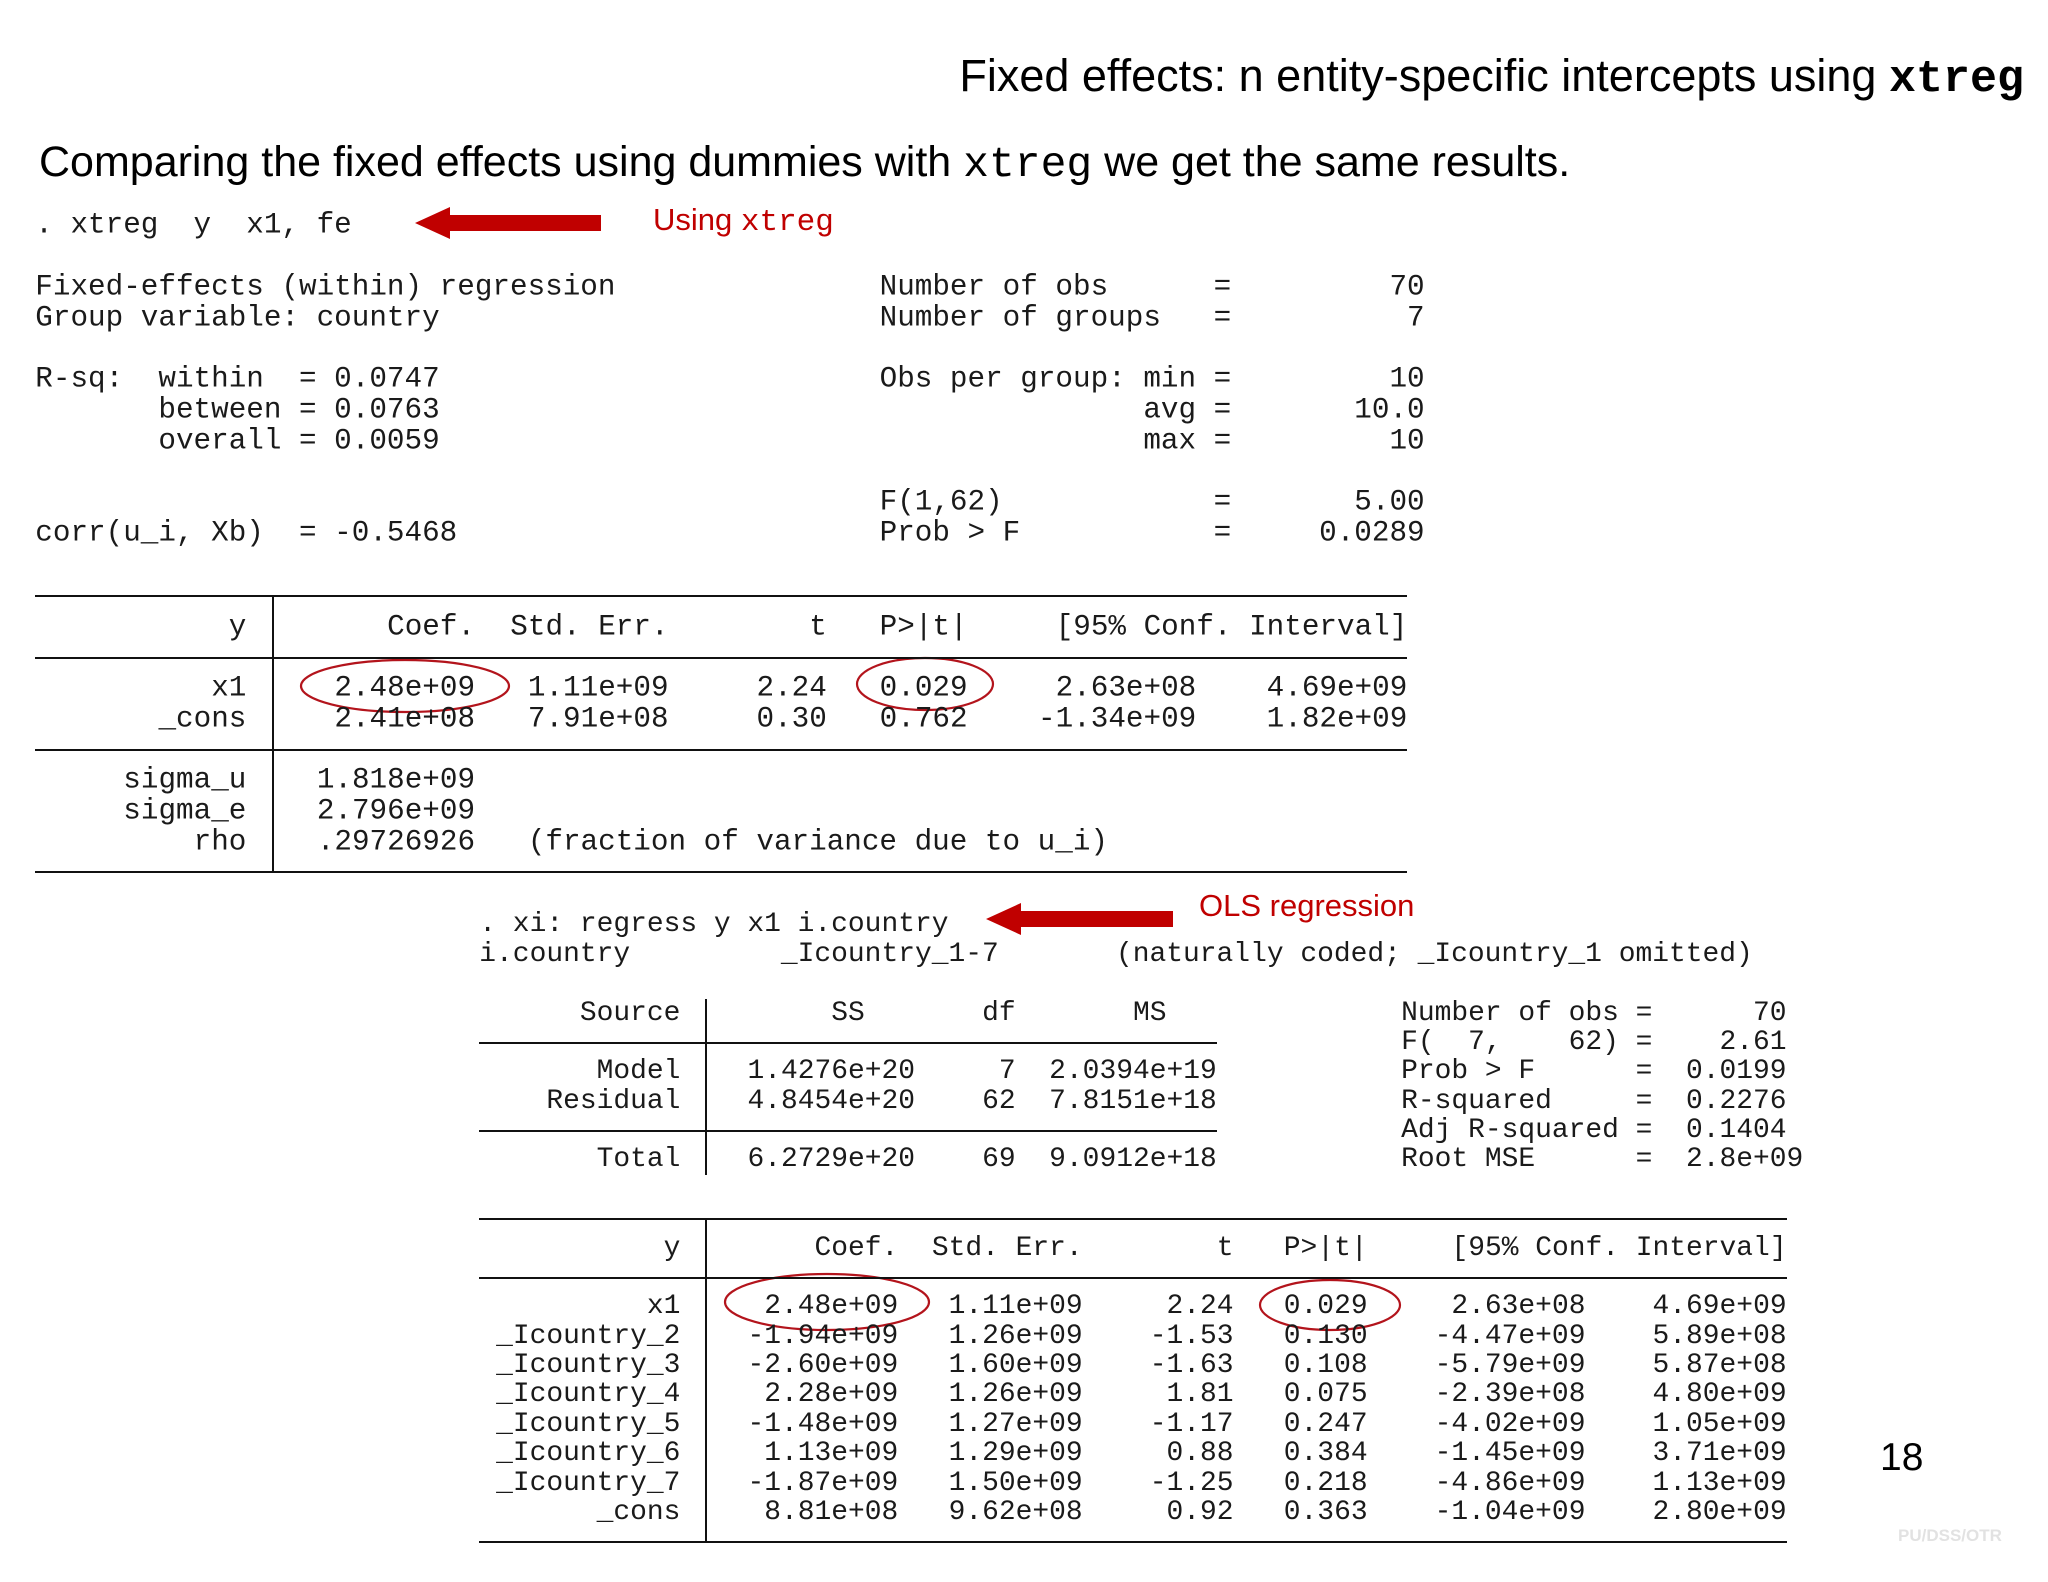 This screenshot has height=1582, width=2048. What do you see at coordinates (743, 221) in the screenshot?
I see `annotation: Using xtreg` at bounding box center [743, 221].